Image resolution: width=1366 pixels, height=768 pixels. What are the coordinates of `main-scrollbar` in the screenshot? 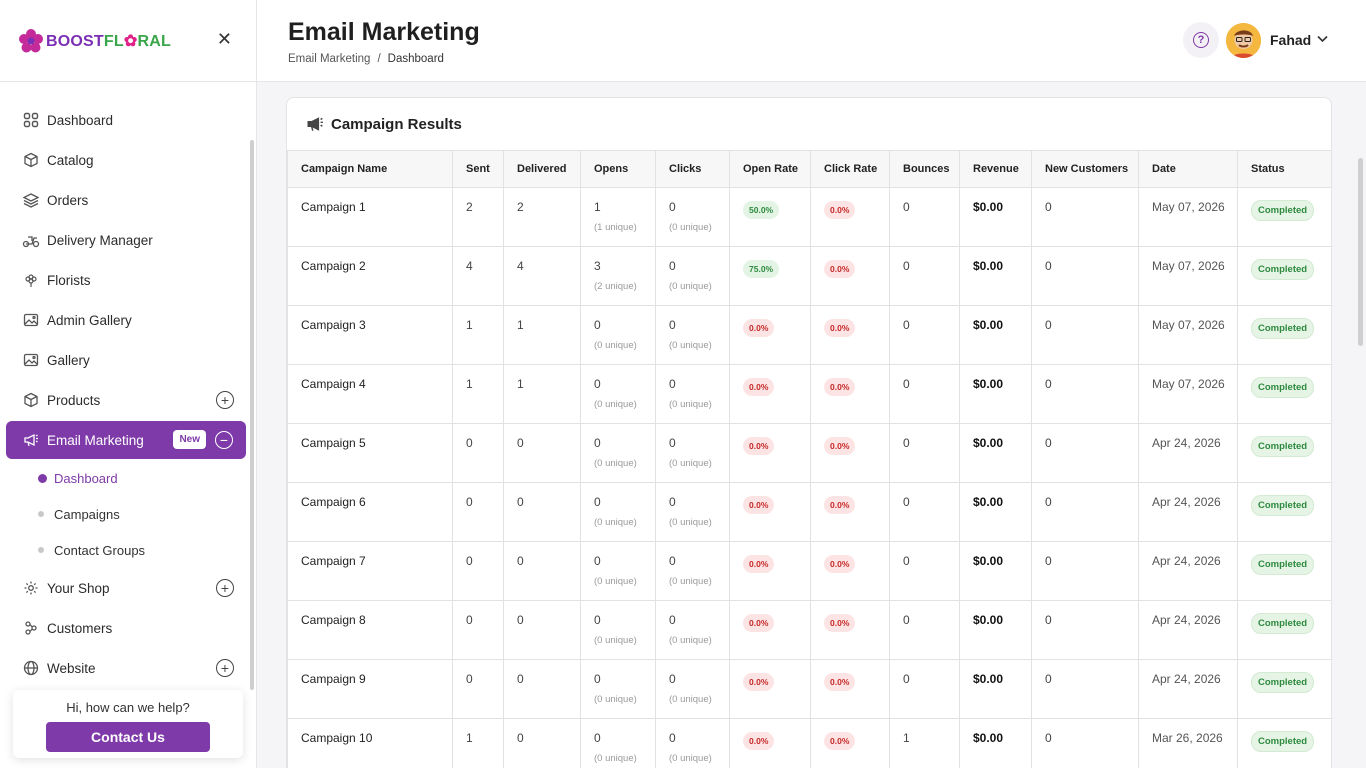 It's located at (1360, 252).